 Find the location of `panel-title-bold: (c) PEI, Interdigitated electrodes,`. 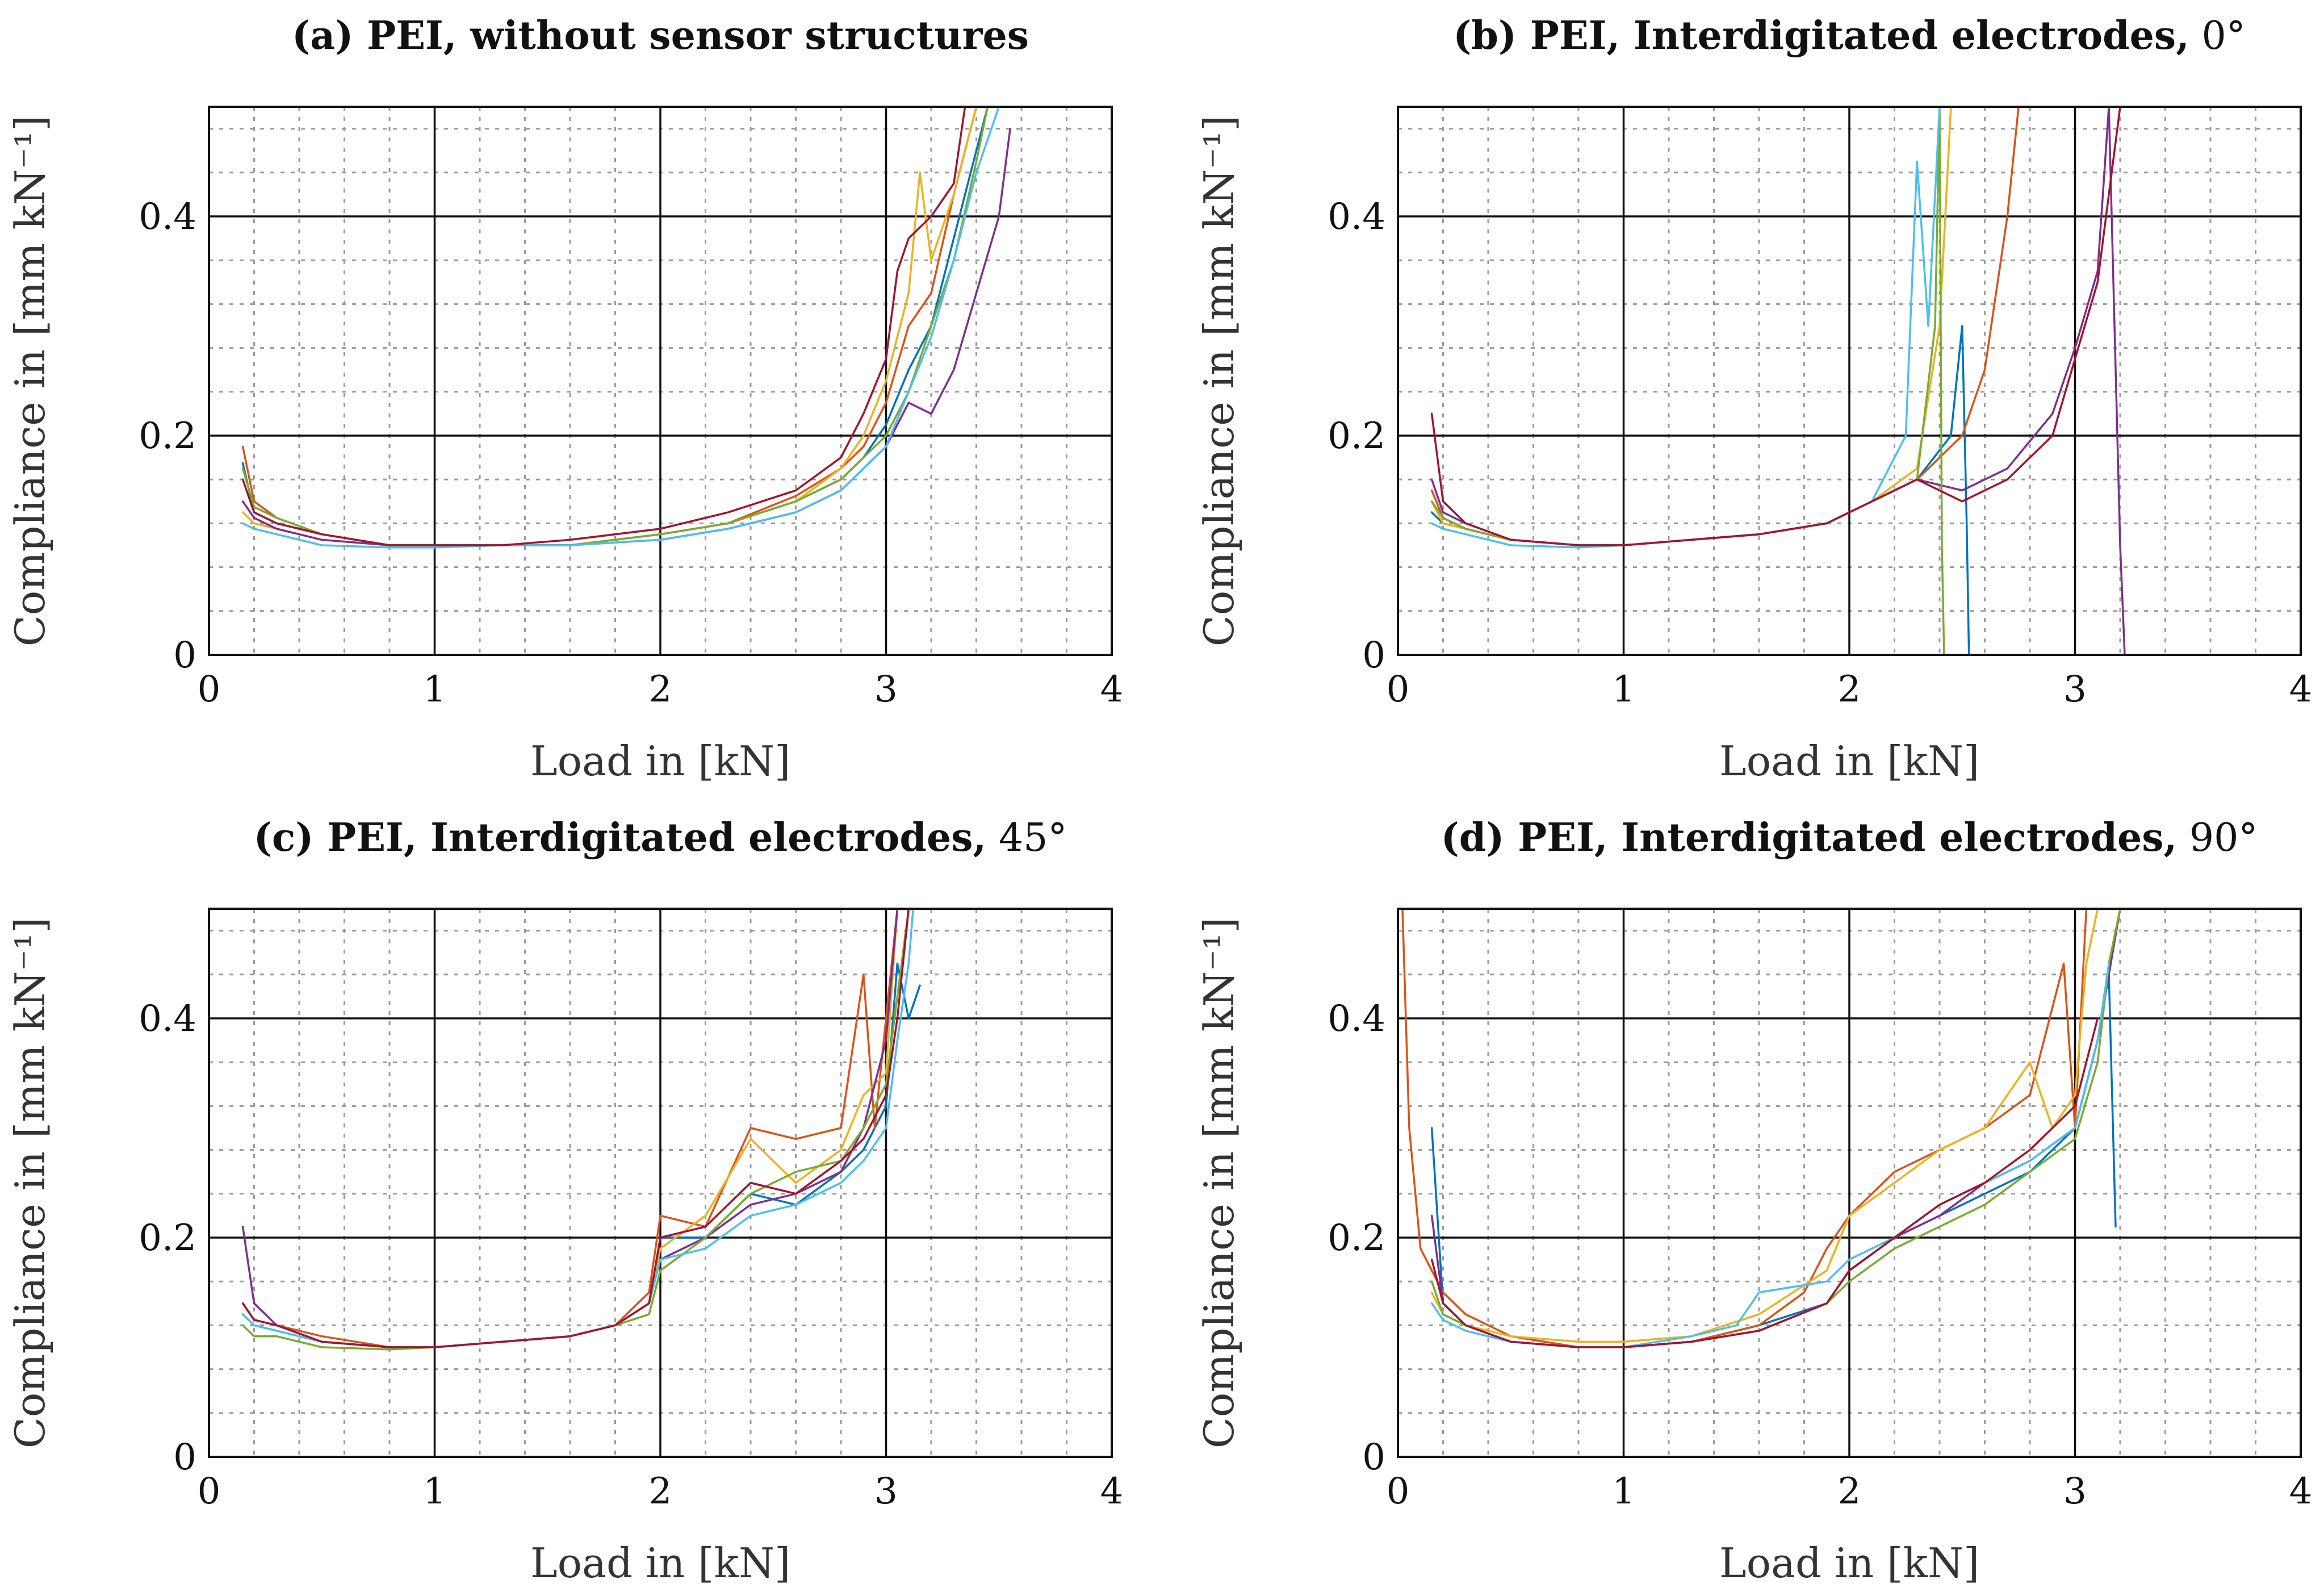

panel-title-bold: (c) PEI, Interdigitated electrodes, is located at coordinates (621, 837).